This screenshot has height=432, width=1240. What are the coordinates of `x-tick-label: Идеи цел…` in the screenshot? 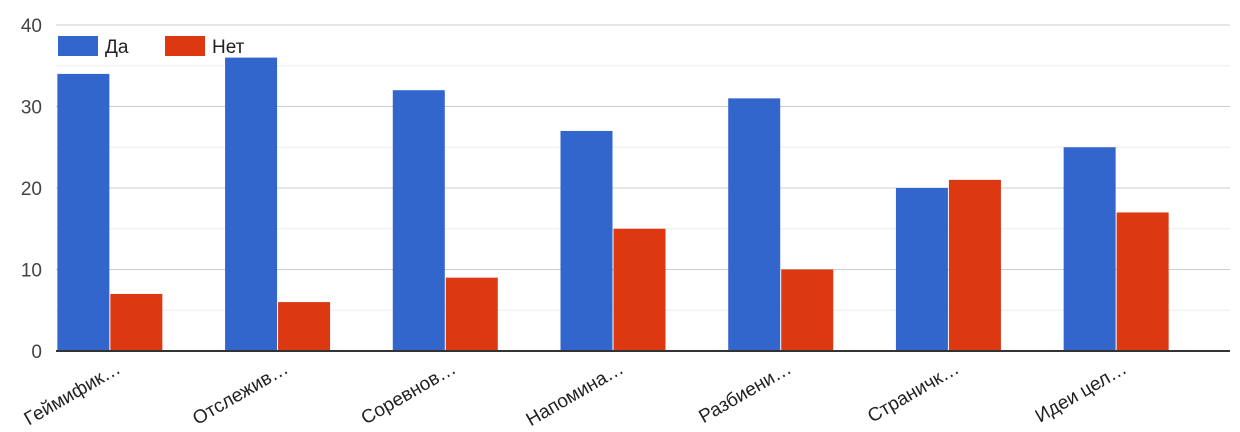 It's located at (1081, 392).